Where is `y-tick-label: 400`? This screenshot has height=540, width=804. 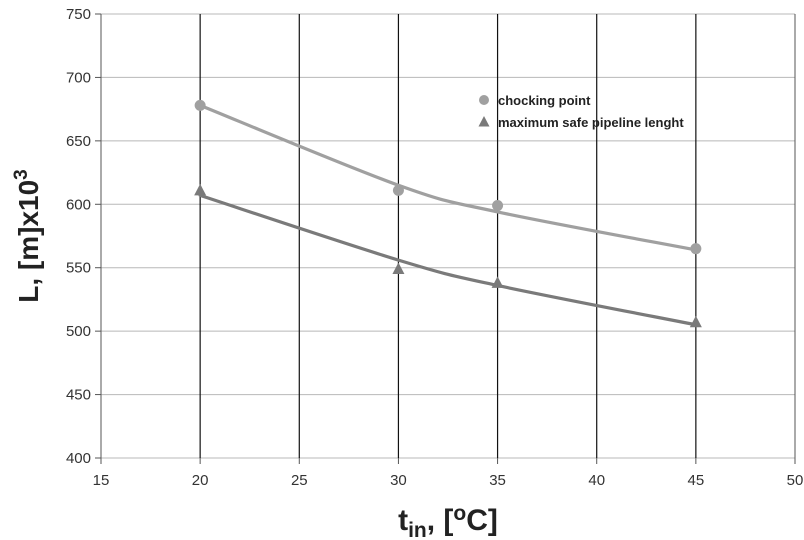 y-tick-label: 400 is located at coordinates (78, 458).